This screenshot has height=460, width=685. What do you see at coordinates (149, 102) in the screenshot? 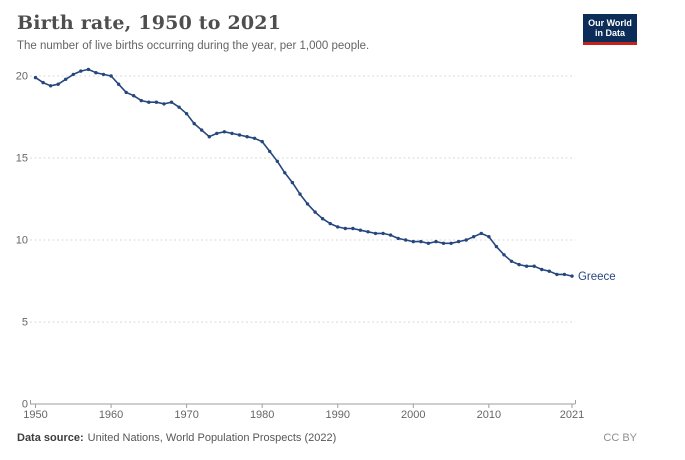
I see `data-point-1965` at bounding box center [149, 102].